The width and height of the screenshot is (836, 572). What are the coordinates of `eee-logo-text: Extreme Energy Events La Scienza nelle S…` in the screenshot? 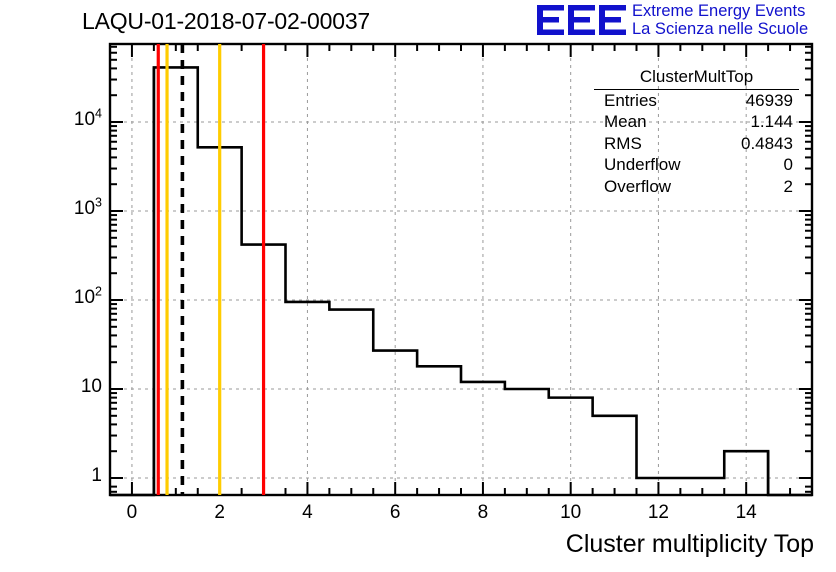 It's located at (720, 20).